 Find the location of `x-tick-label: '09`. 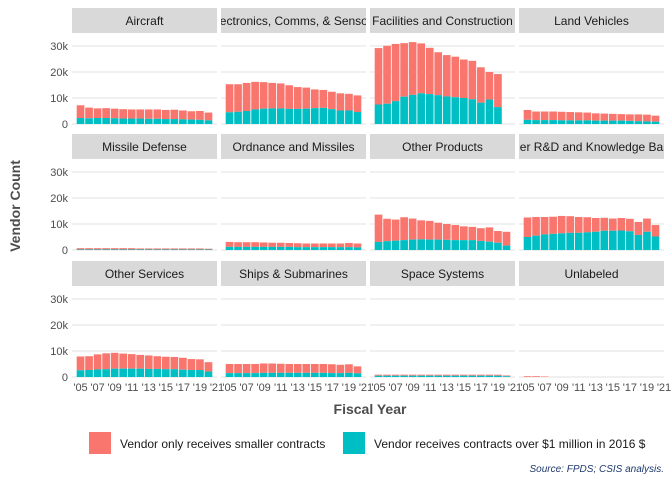

x-tick-label: '09 is located at coordinates (114, 388).